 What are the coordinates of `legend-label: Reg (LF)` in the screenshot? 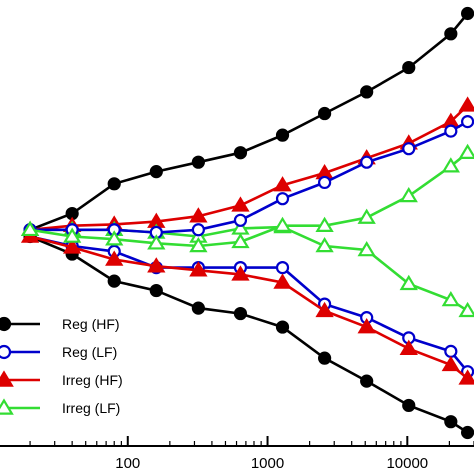 It's located at (89, 352).